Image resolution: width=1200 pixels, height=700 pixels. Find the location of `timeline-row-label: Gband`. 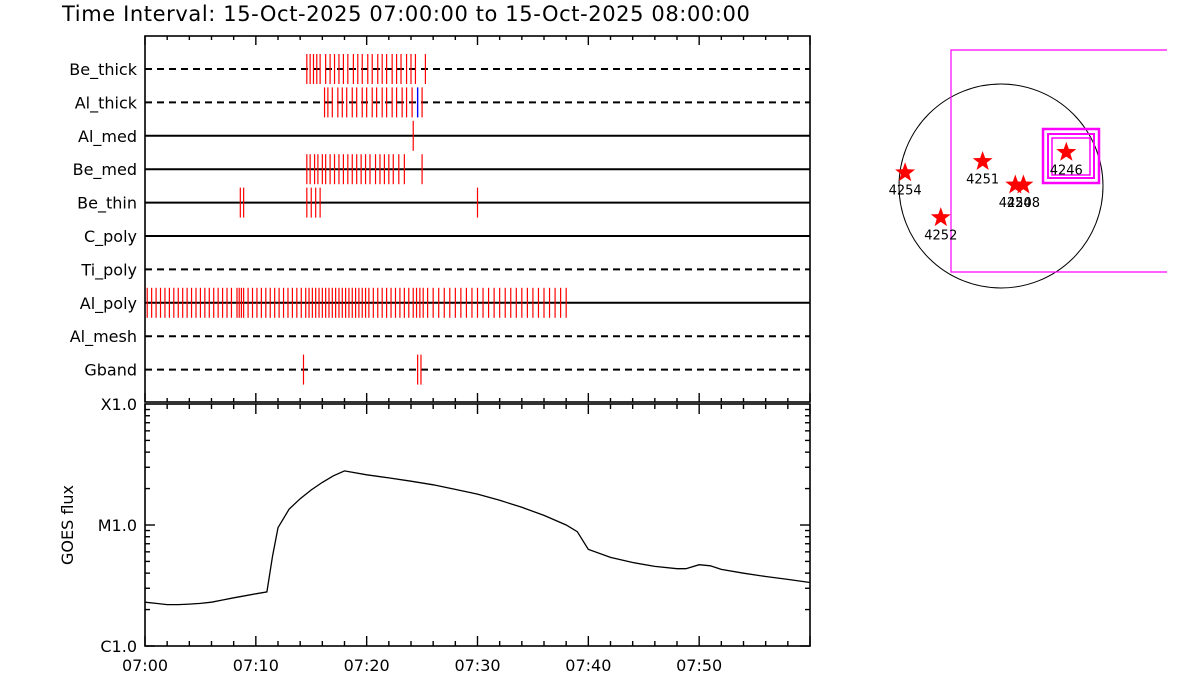

timeline-row-label: Gband is located at coordinates (110, 370).